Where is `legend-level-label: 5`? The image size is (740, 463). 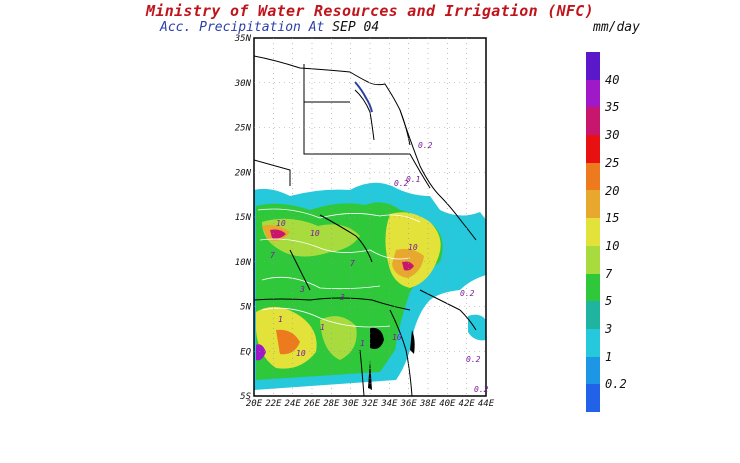 legend-level-label: 5 is located at coordinates (609, 301).